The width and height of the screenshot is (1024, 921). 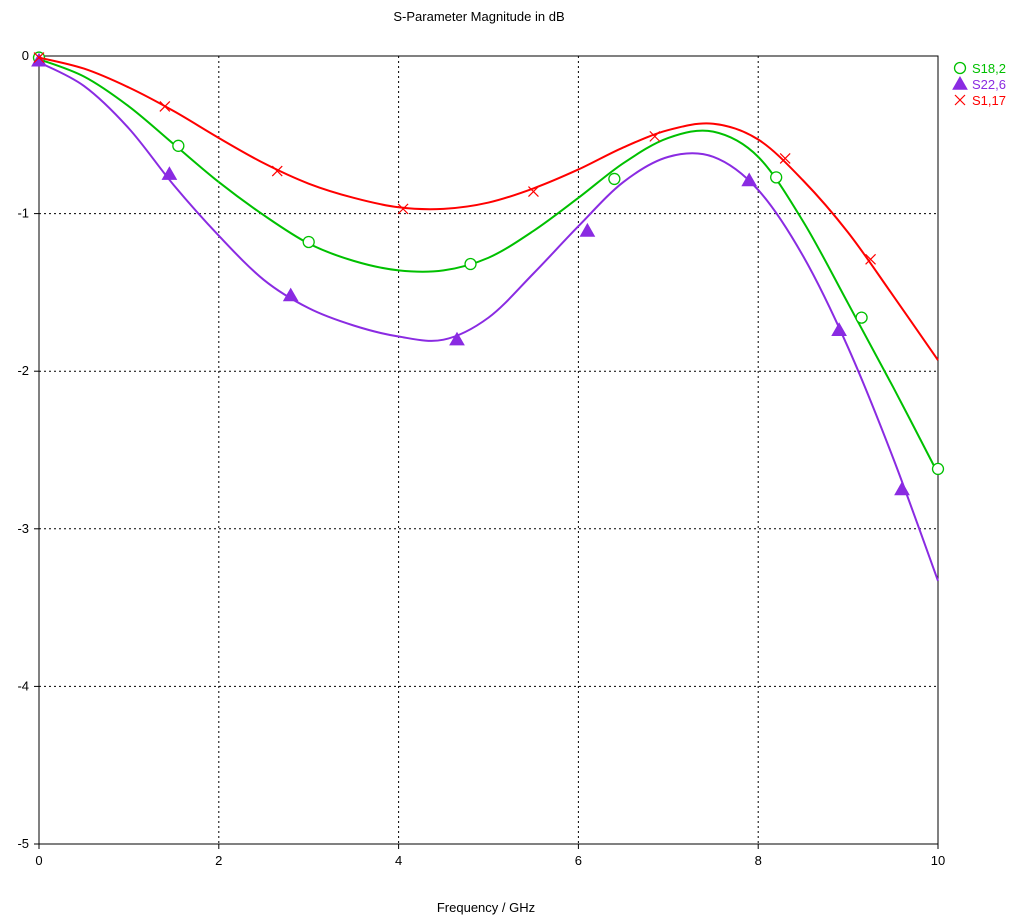 I want to click on y-tick-label: 0, so click(x=25, y=55).